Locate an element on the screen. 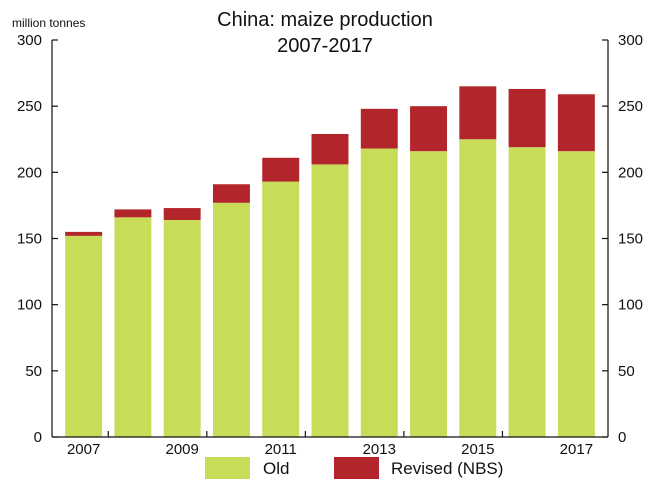  bar-revised-2013 is located at coordinates (379, 128).